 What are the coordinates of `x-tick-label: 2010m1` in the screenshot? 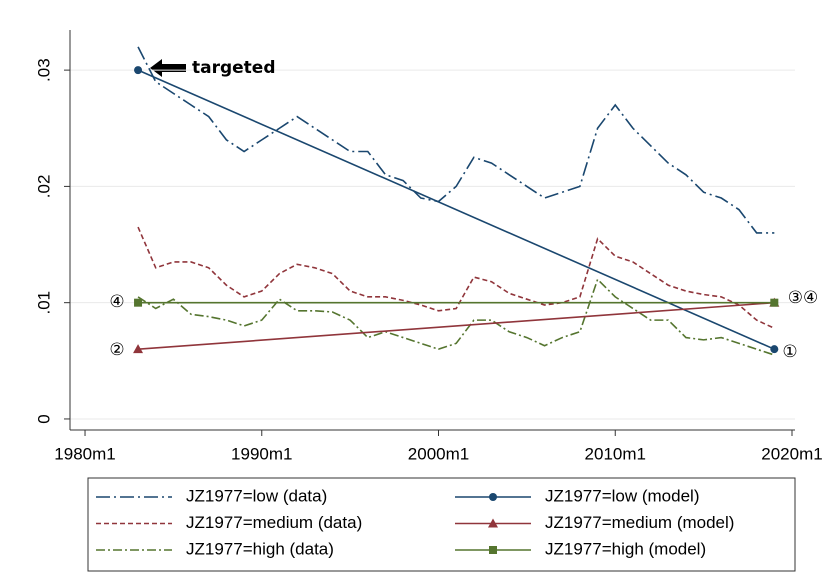 It's located at (615, 453).